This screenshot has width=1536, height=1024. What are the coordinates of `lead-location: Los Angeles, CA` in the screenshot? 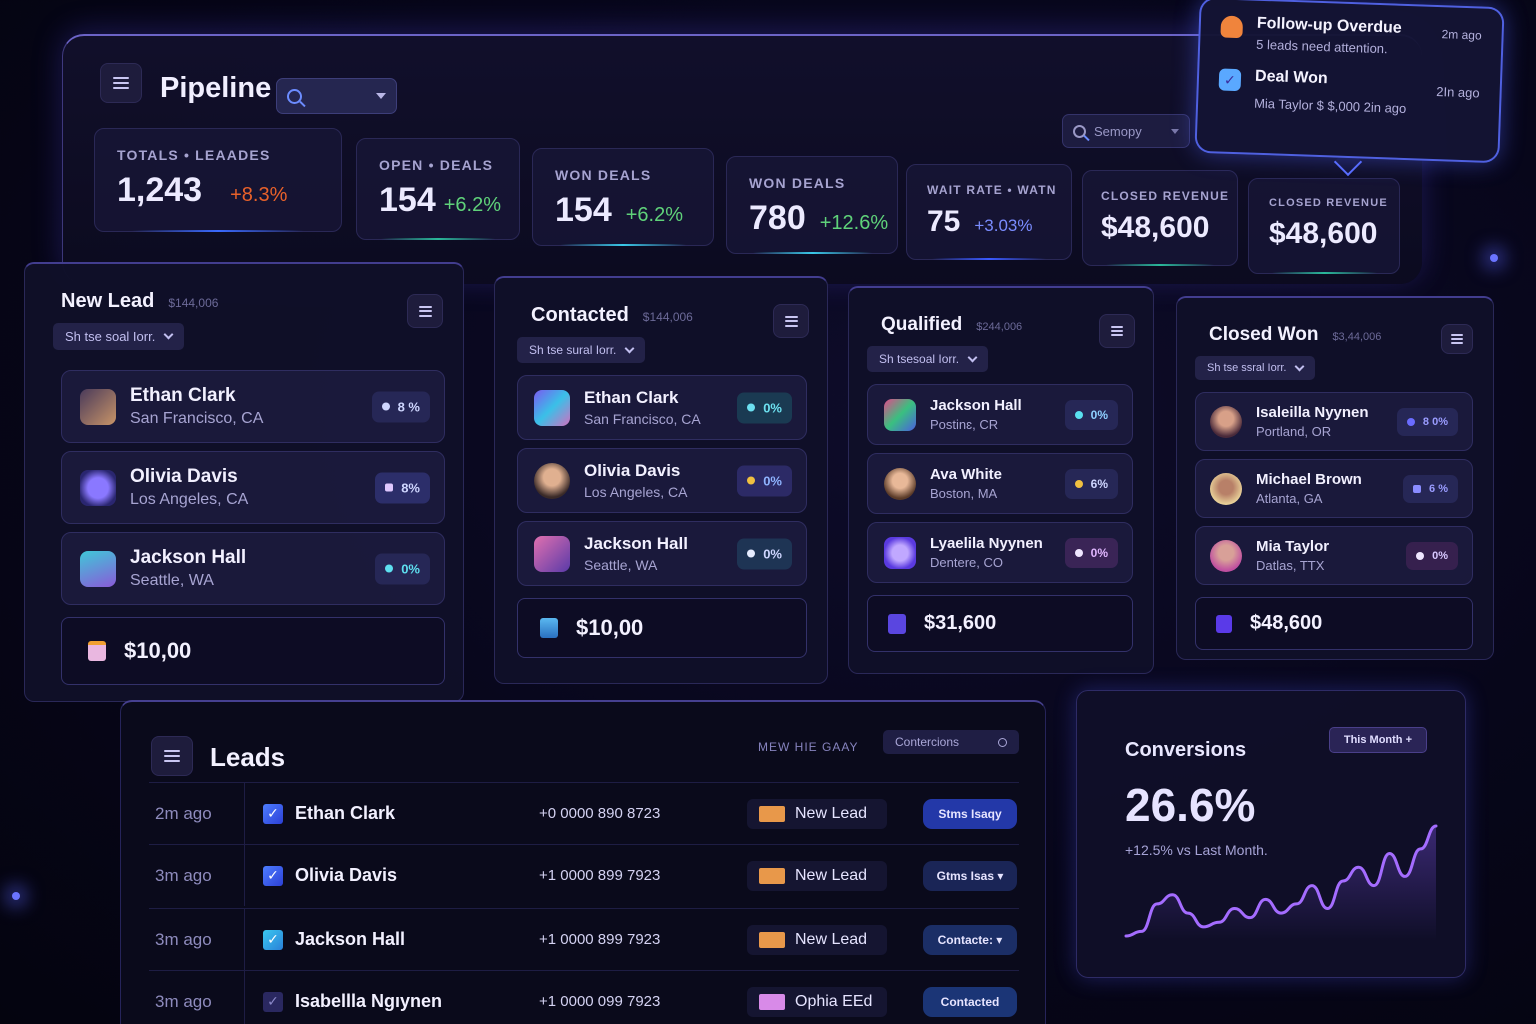 It's located at (189, 499).